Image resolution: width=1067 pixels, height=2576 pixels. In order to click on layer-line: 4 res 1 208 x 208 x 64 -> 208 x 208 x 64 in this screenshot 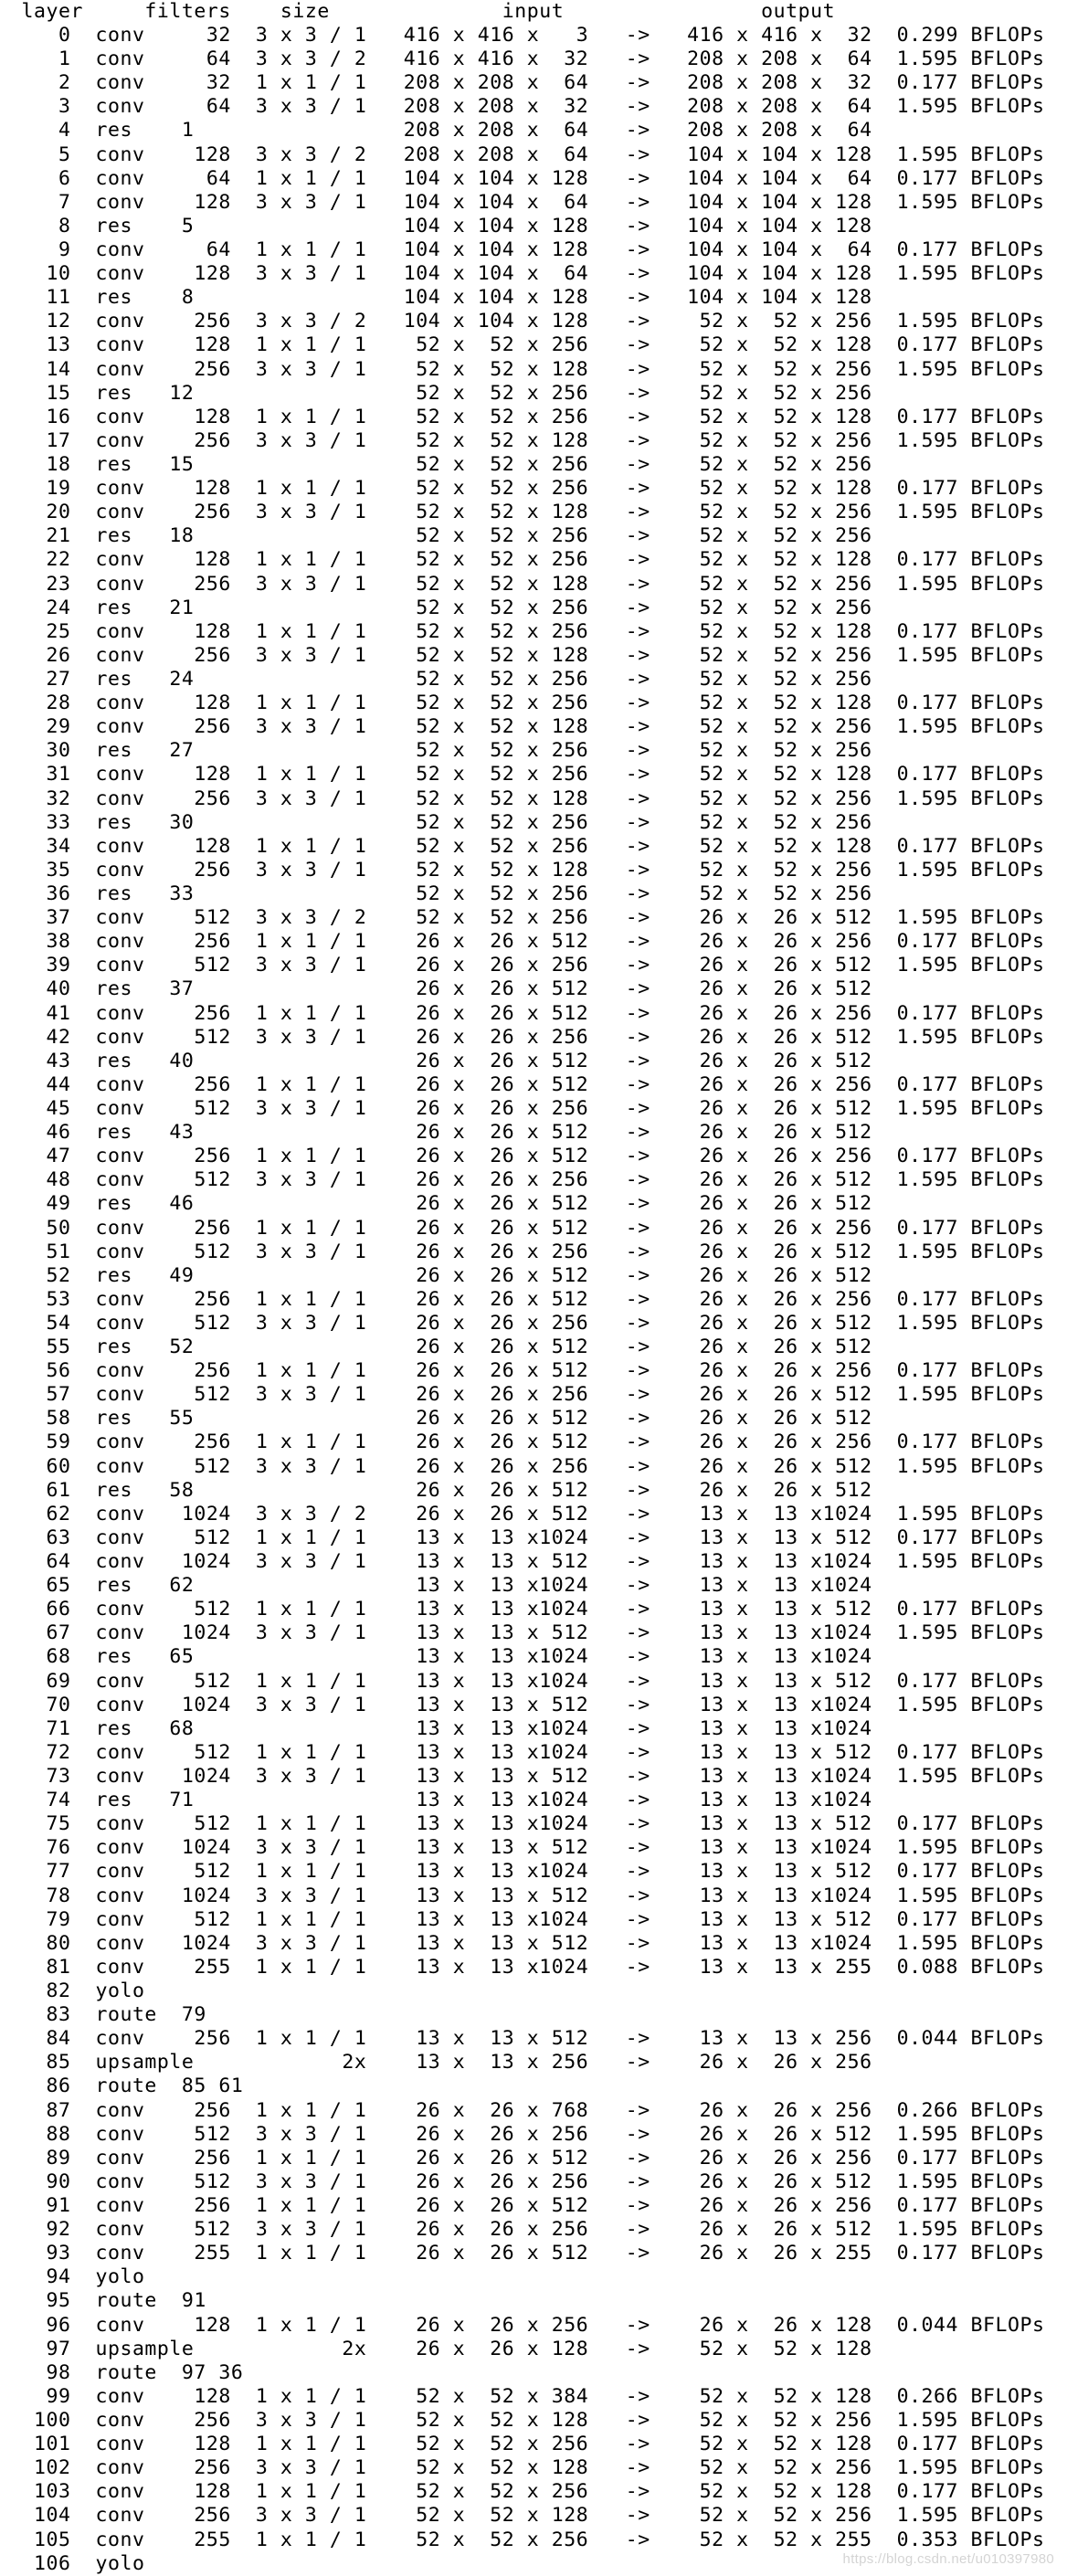, I will do `click(440, 131)`.